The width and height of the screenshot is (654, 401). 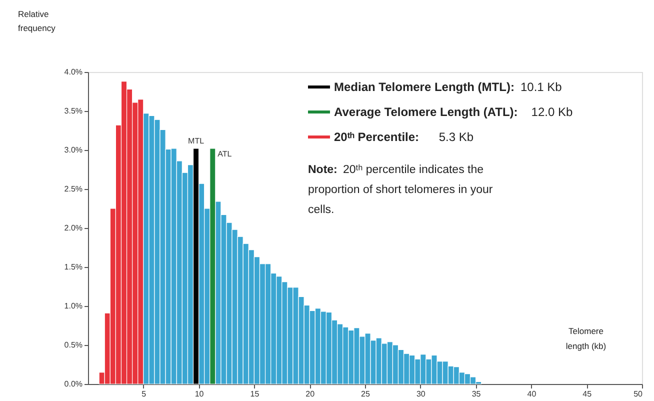 I want to click on y-axis-title: Relative frequency, so click(x=37, y=21).